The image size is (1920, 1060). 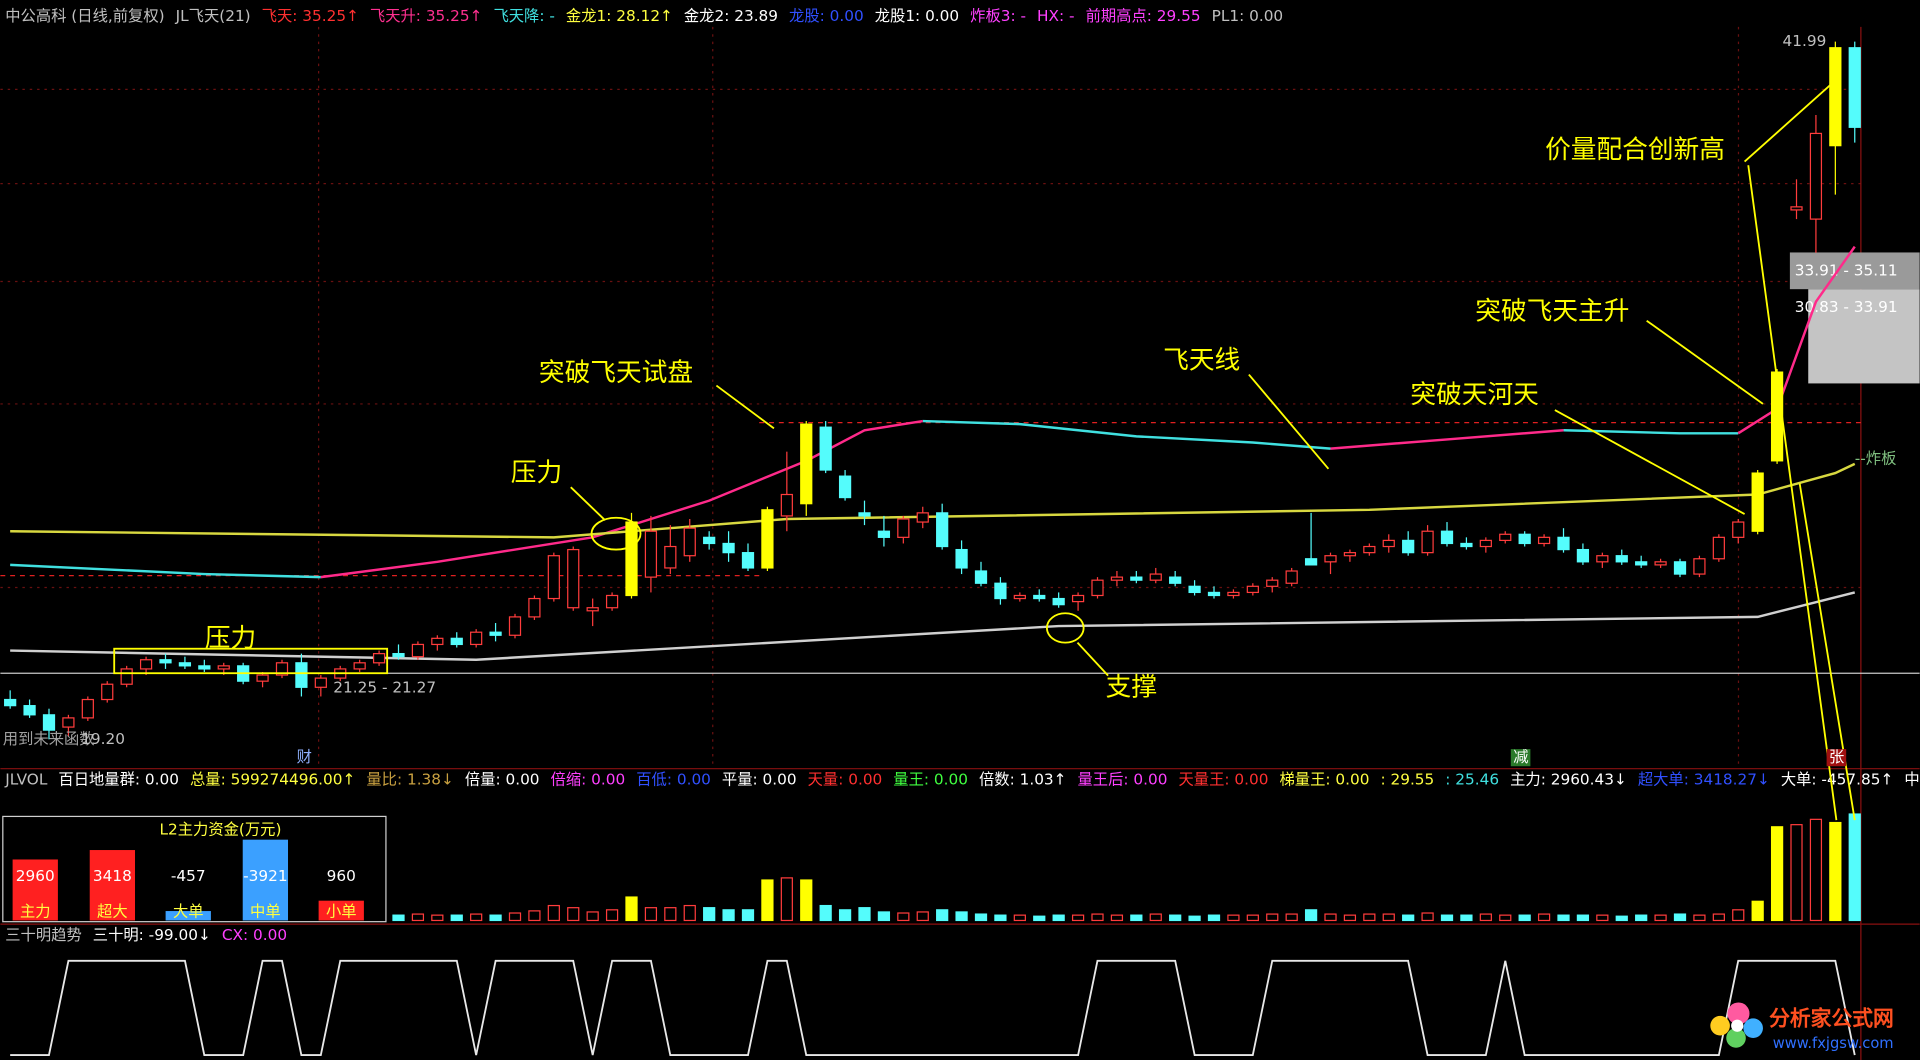 What do you see at coordinates (1474, 395) in the screenshot?
I see `annotation: 突破天河天` at bounding box center [1474, 395].